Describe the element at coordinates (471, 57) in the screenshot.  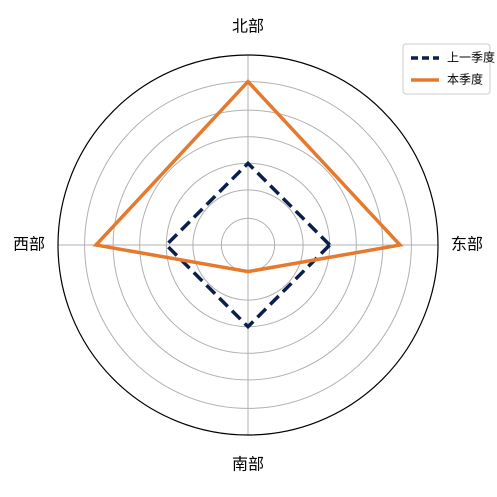
I see `legend-label-previous-quarter: 上一季度` at that location.